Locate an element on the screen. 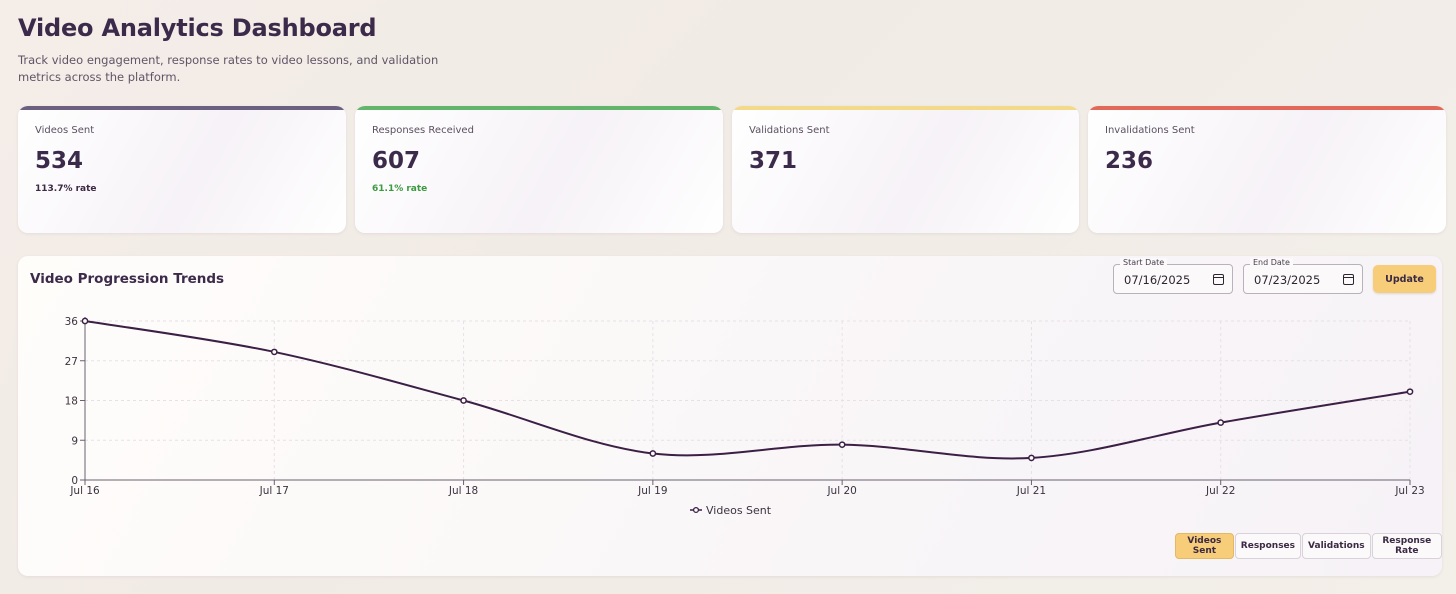 This screenshot has height=594, width=1456. stat-label: Validations Sent is located at coordinates (789, 130).